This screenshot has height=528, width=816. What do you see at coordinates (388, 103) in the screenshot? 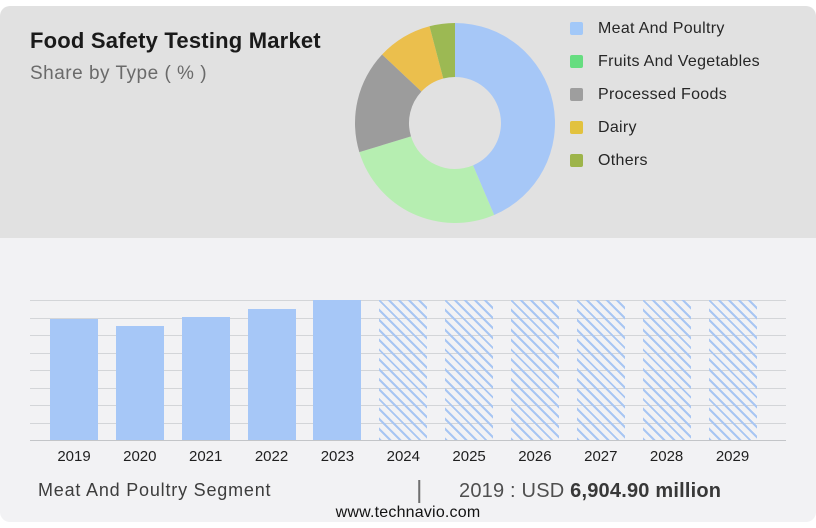
I see `donut-segment-processed-foods` at bounding box center [388, 103].